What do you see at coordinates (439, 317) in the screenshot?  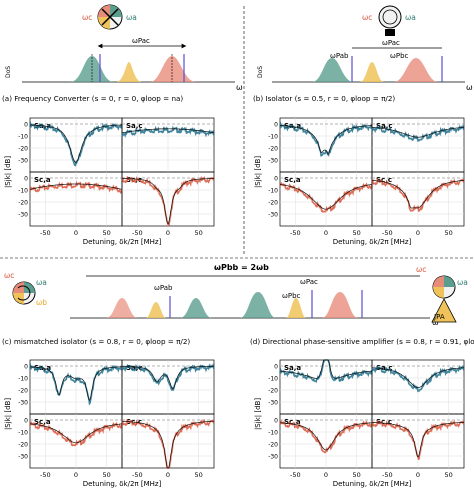 I see `jpa-label: JPA` at bounding box center [439, 317].